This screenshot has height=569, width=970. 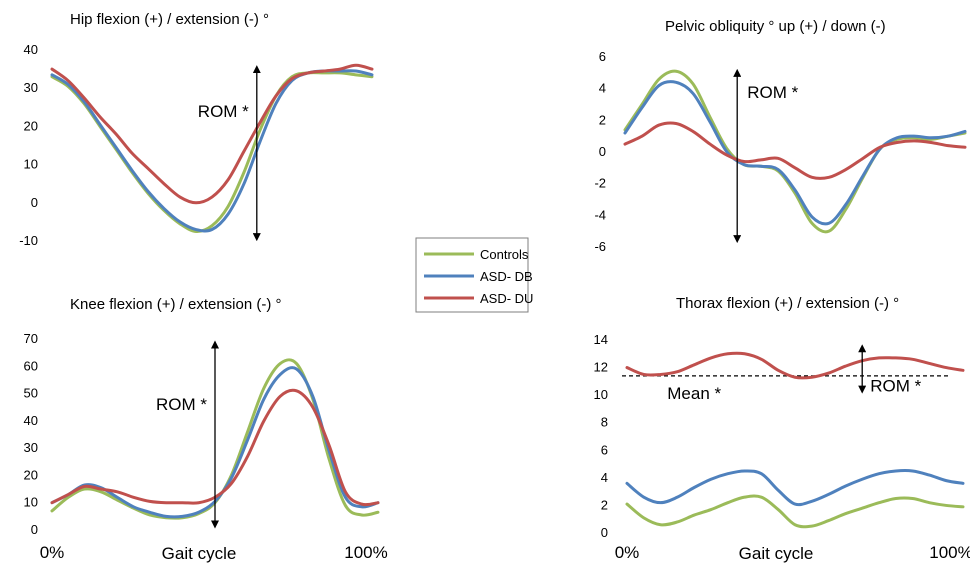 I want to click on knee-y-tick-label: 30, so click(x=31, y=447).